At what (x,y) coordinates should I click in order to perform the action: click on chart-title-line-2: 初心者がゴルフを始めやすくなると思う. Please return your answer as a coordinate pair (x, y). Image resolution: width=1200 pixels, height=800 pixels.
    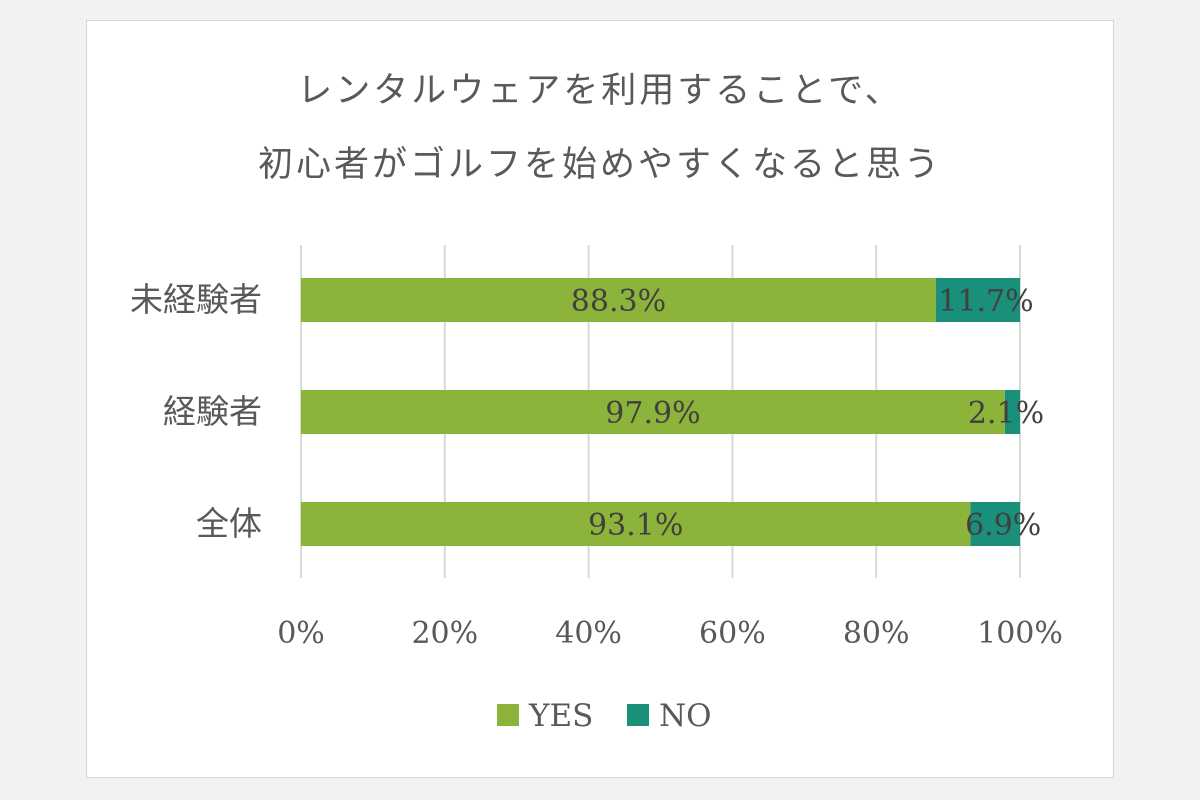
    Looking at the image, I should click on (599, 165).